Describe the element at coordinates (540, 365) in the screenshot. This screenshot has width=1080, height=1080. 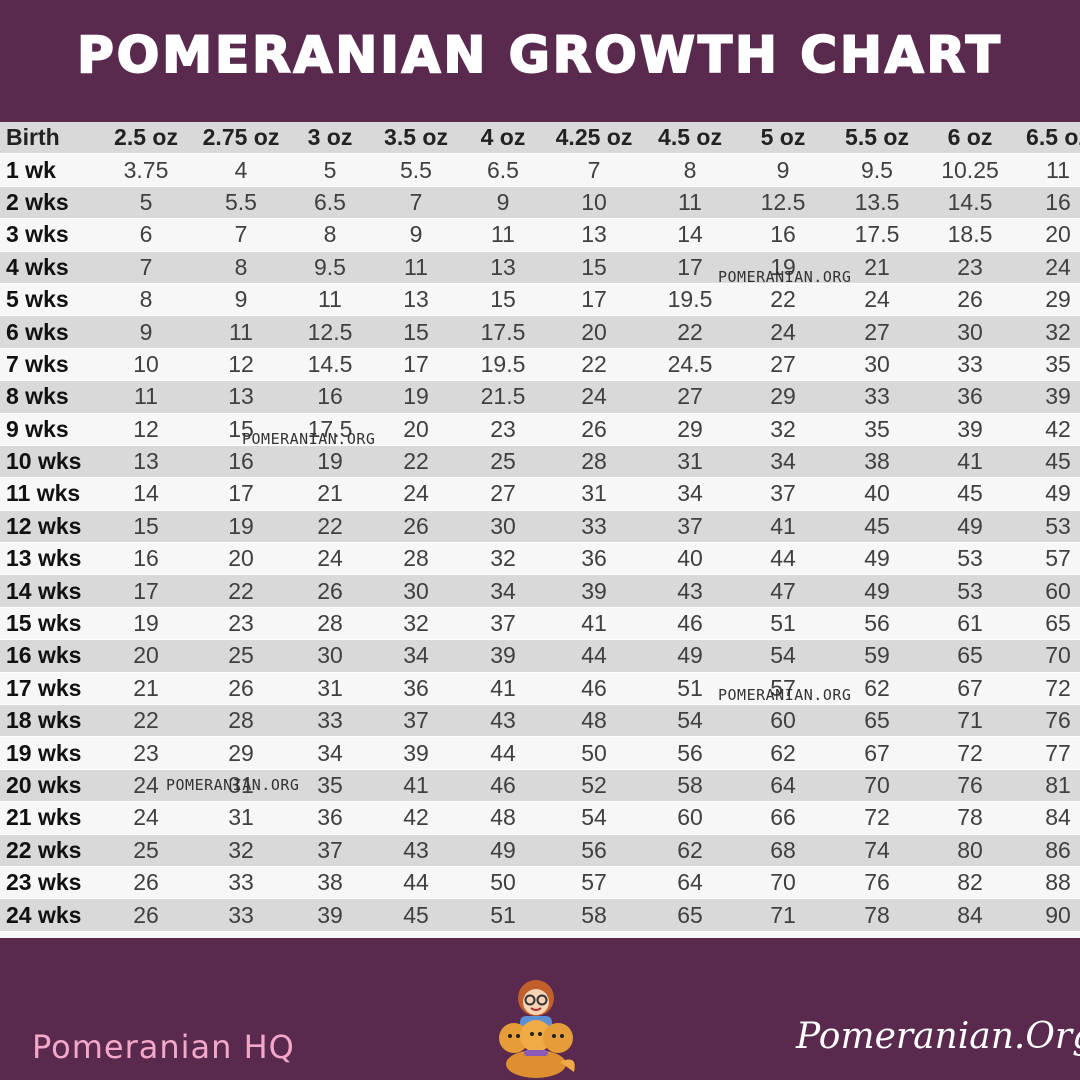
I see `table-row: 7 wks 10 12 14.5 17 19.5 22 24.5 27 30 33 35` at that location.